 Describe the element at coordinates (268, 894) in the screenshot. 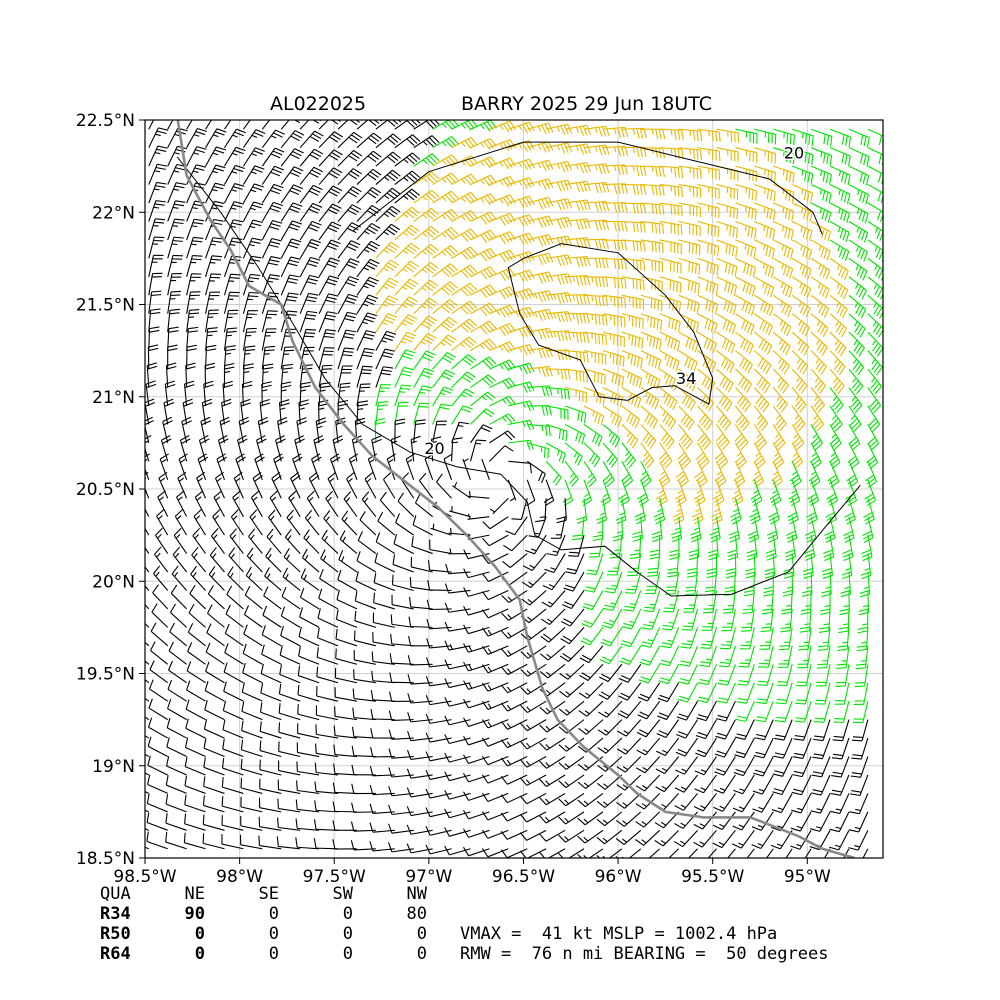

I see `radii-col-header: SE` at that location.